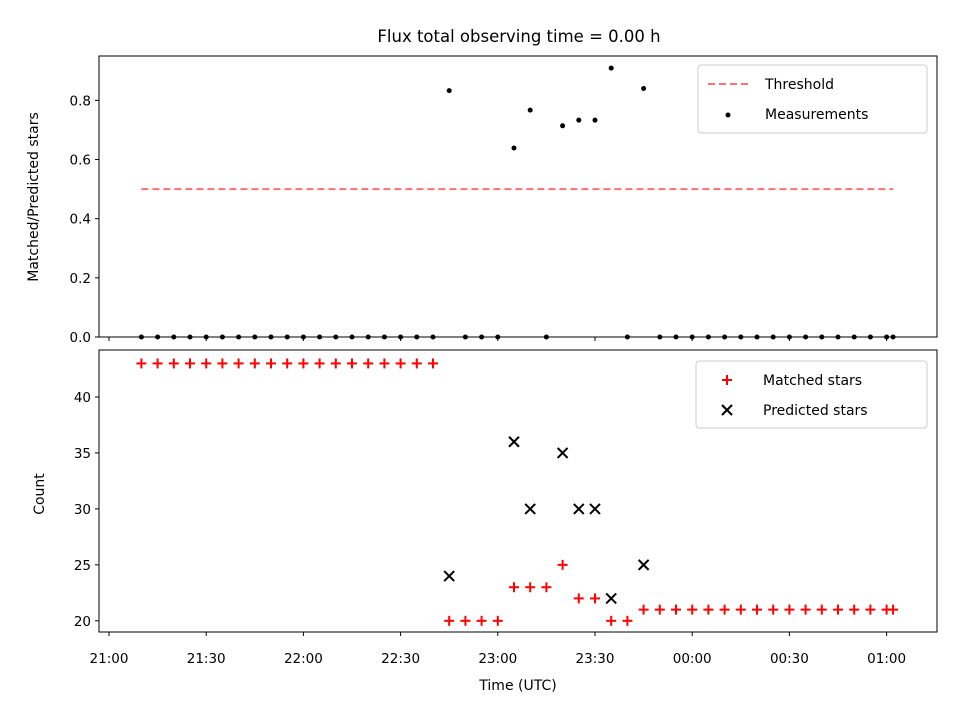 The width and height of the screenshot is (960, 720). I want to click on top-legend-box, so click(812, 99).